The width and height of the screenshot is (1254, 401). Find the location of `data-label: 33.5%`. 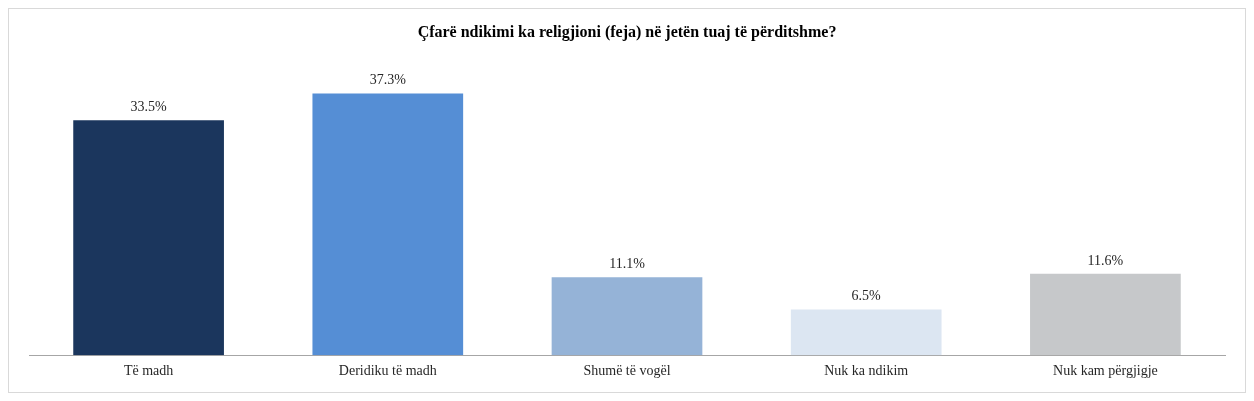

data-label: 33.5% is located at coordinates (149, 106).